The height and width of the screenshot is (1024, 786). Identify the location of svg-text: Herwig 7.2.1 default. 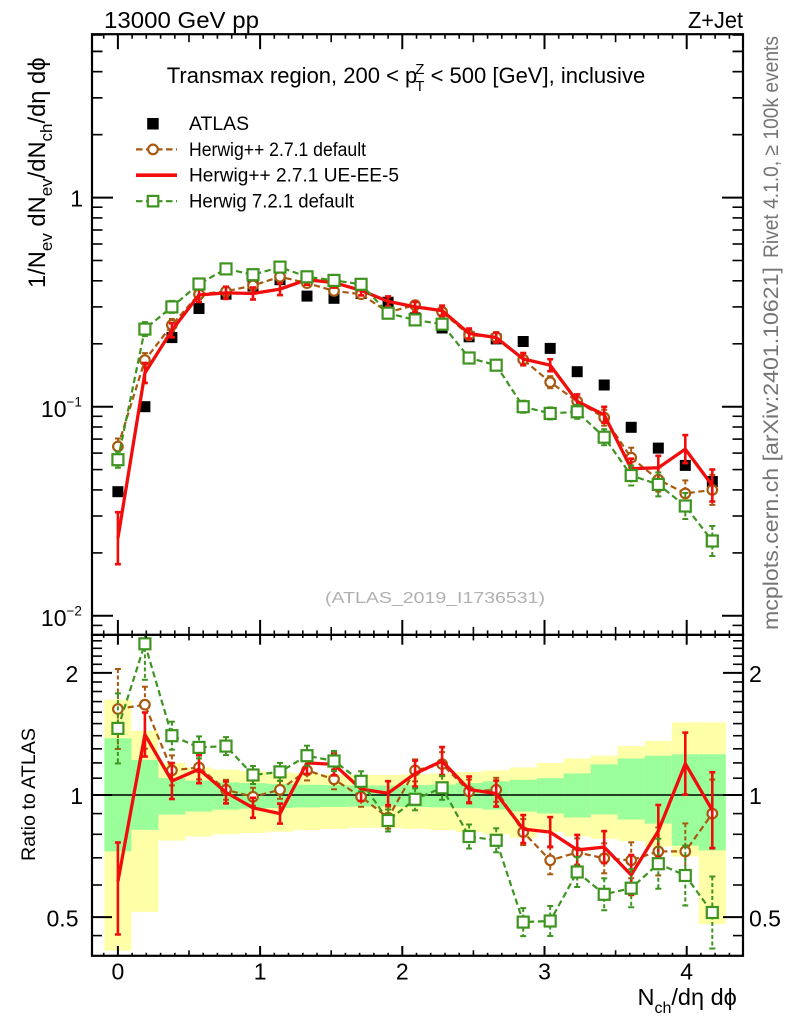
(272, 202).